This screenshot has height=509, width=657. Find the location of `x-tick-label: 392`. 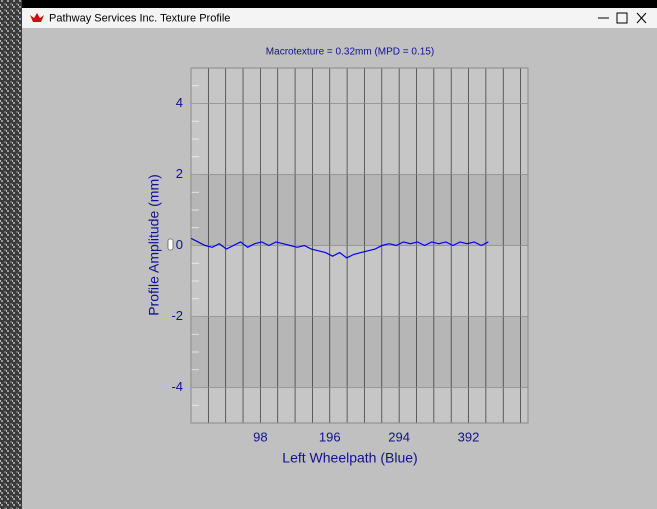

x-tick-label: 392 is located at coordinates (469, 436).